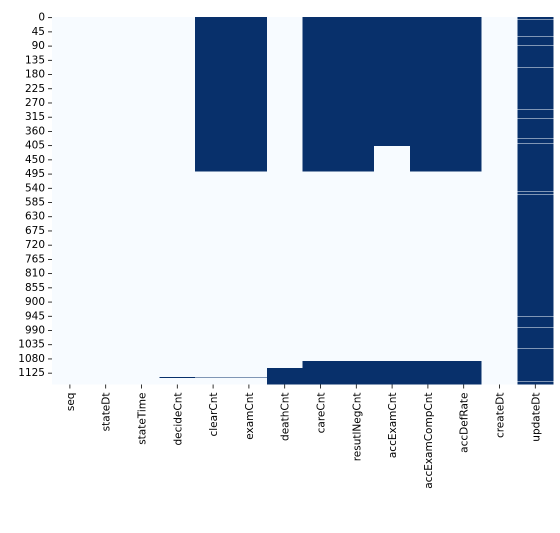 Image resolution: width=560 pixels, height=533 pixels. I want to click on y-tick-label: 585, so click(35, 203).